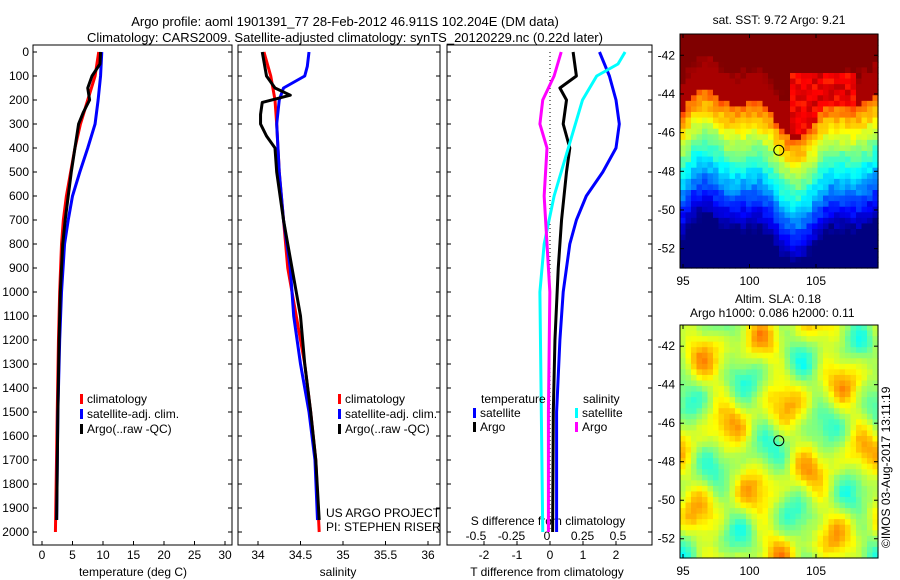  What do you see at coordinates (583, 536) in the screenshot?
I see `s-tick-label: 0.25` at bounding box center [583, 536].